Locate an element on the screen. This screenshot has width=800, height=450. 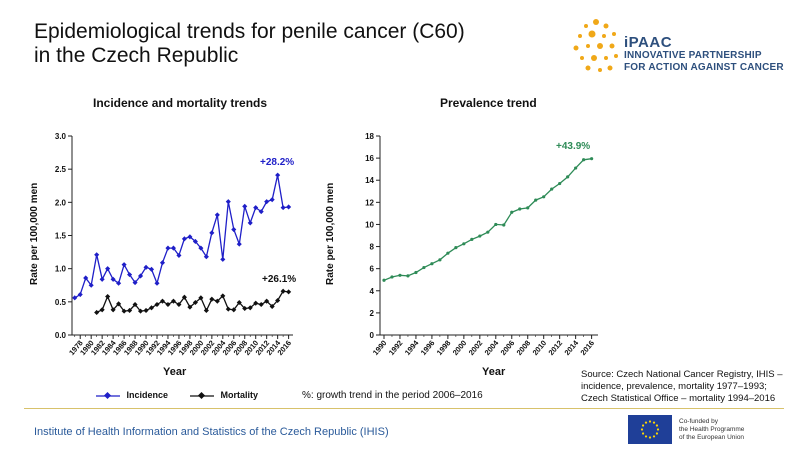
eu-text-line-3: of the European Union is located at coordinates (712, 437).